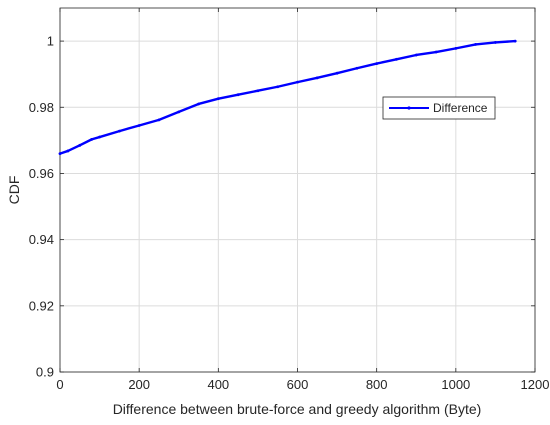 The image size is (550, 425). Describe the element at coordinates (377, 384) in the screenshot. I see `x-tick-label: 800` at that location.